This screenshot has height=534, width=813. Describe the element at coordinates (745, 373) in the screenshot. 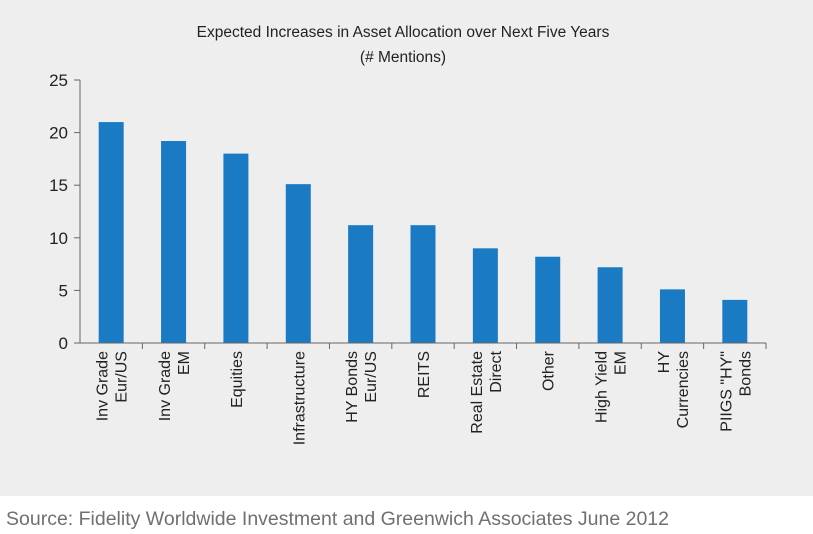

I see `x-category-label: Bonds` at that location.